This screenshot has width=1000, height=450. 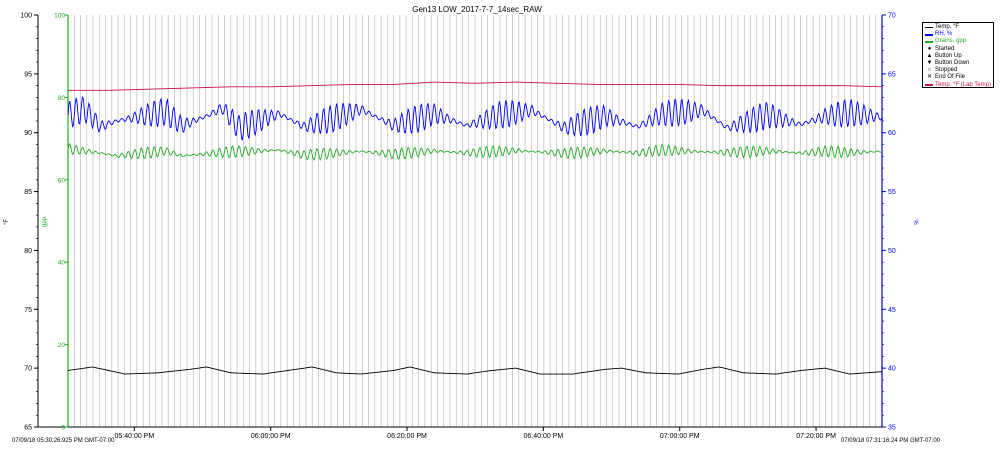 What do you see at coordinates (929, 70) in the screenshot?
I see `legend-marker-icon: ○` at bounding box center [929, 70].